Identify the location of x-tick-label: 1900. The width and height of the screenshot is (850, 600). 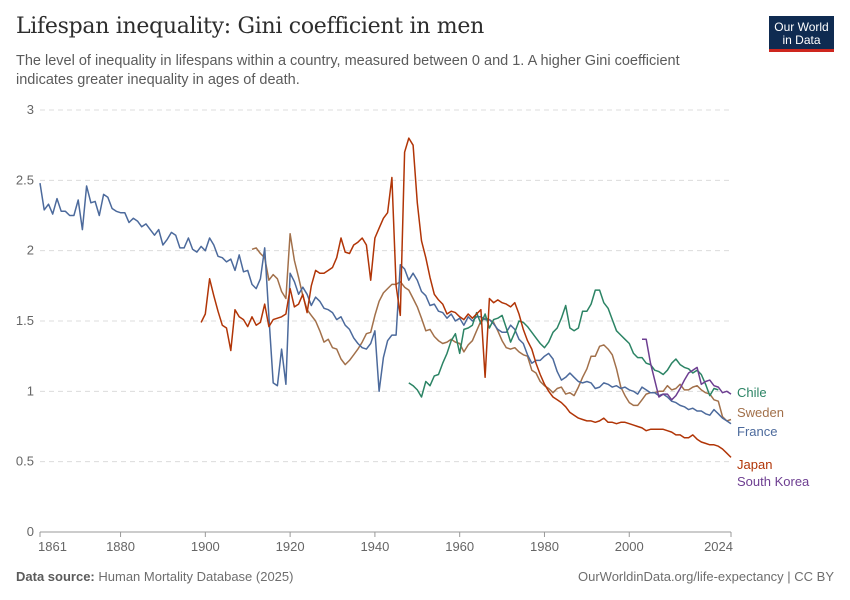
(205, 546).